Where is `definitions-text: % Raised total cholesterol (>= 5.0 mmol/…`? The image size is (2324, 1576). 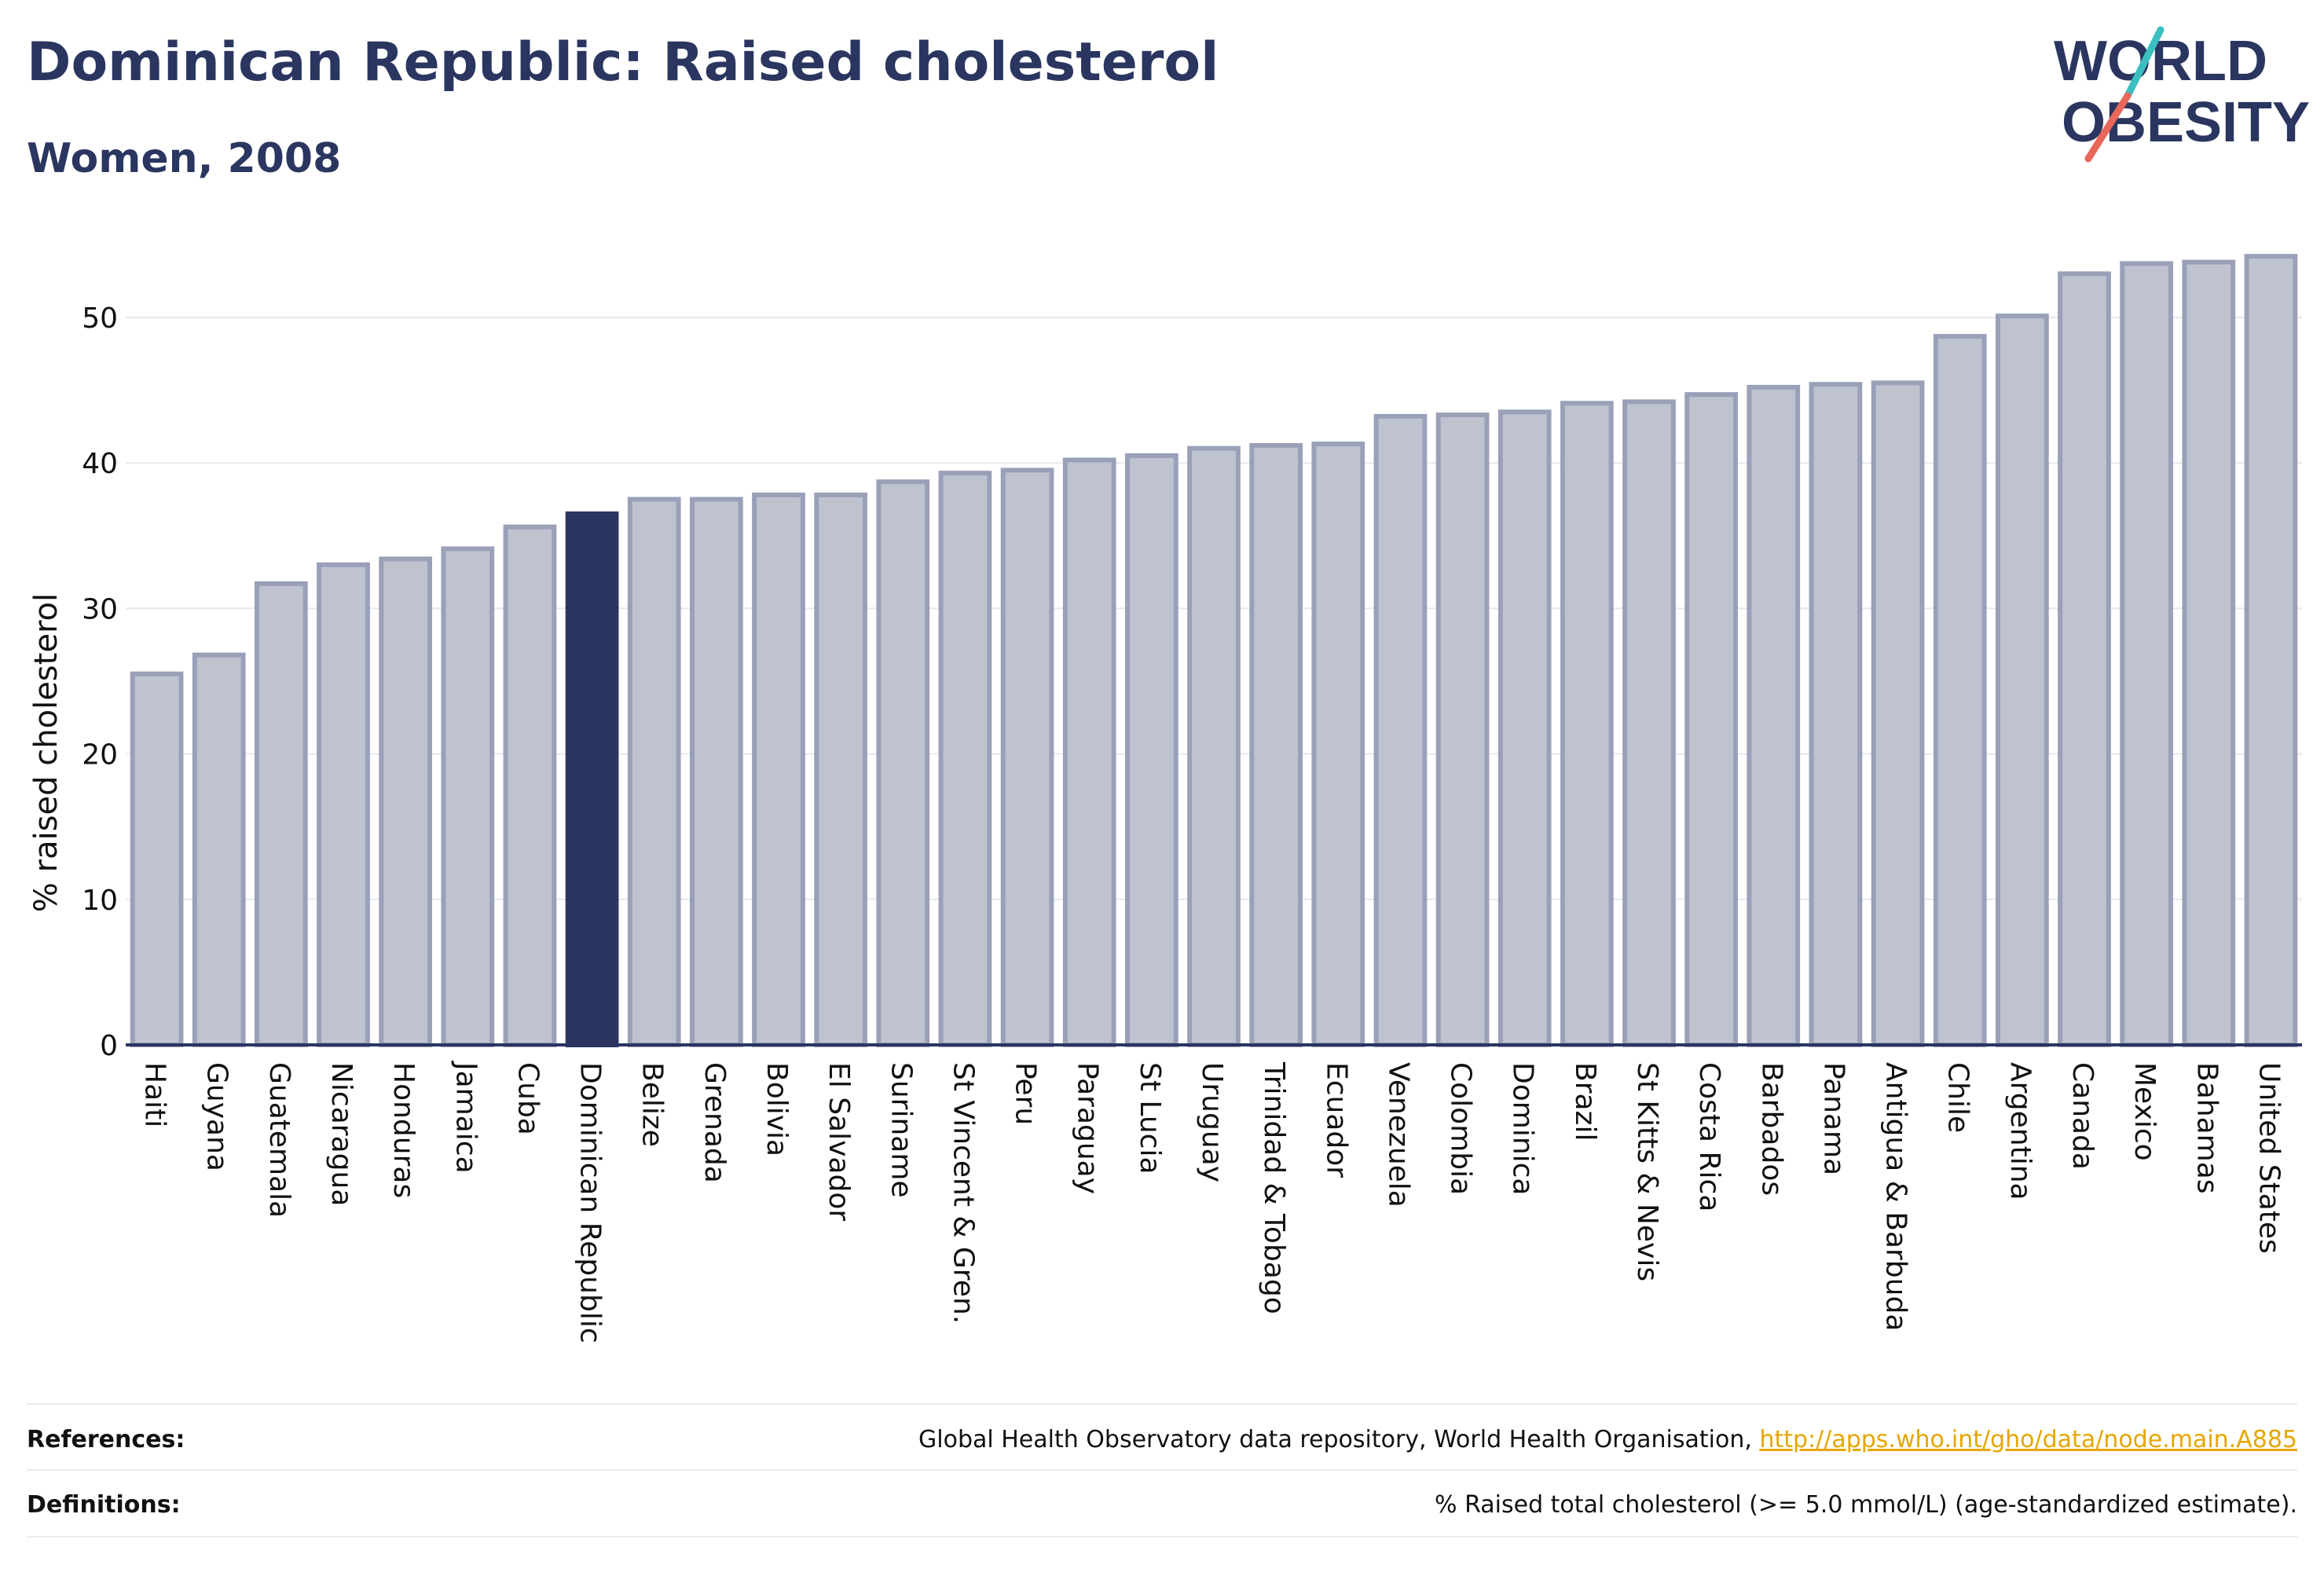 definitions-text: % Raised total cholesterol (>= 5.0 mmol/… is located at coordinates (1866, 1504).